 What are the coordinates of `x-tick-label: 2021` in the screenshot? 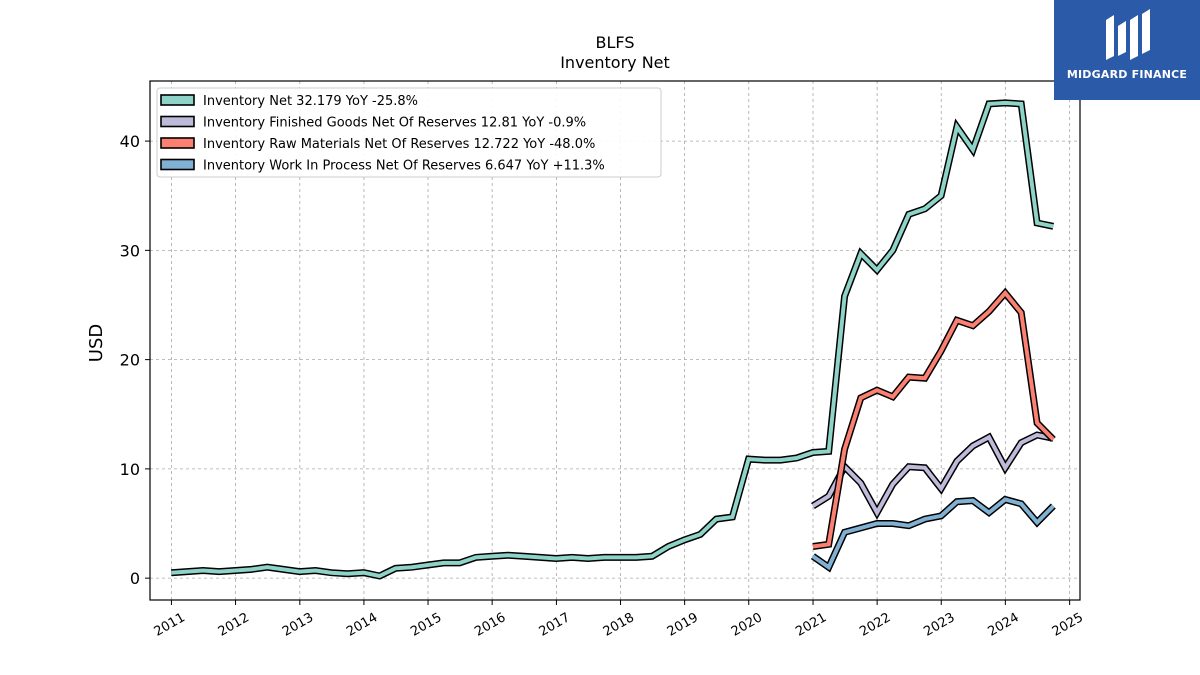 It's located at (811, 625).